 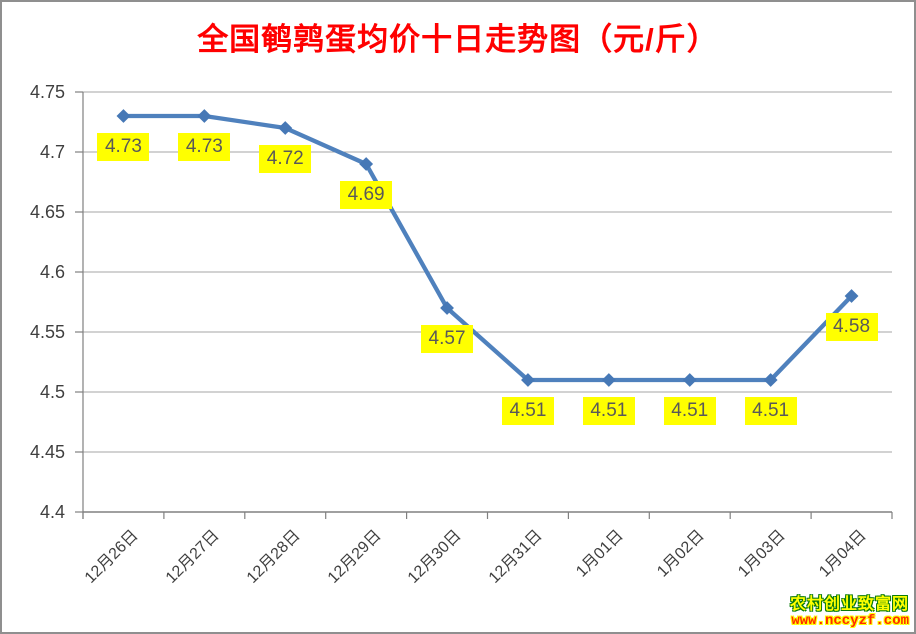 What do you see at coordinates (52, 392) in the screenshot?
I see `y-axis-tick-label: 4.5` at bounding box center [52, 392].